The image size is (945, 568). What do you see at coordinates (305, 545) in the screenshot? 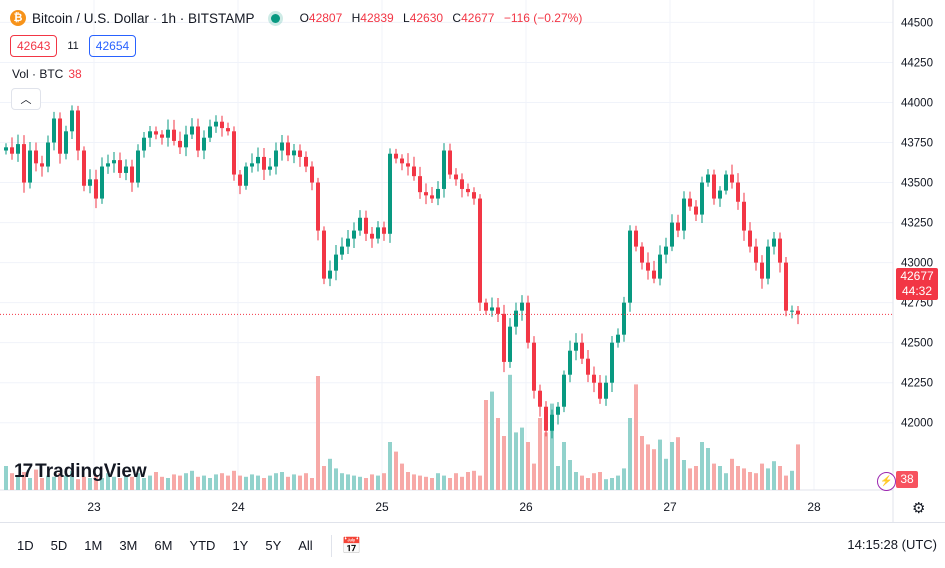
I see `range-all-button: All` at bounding box center [305, 545].